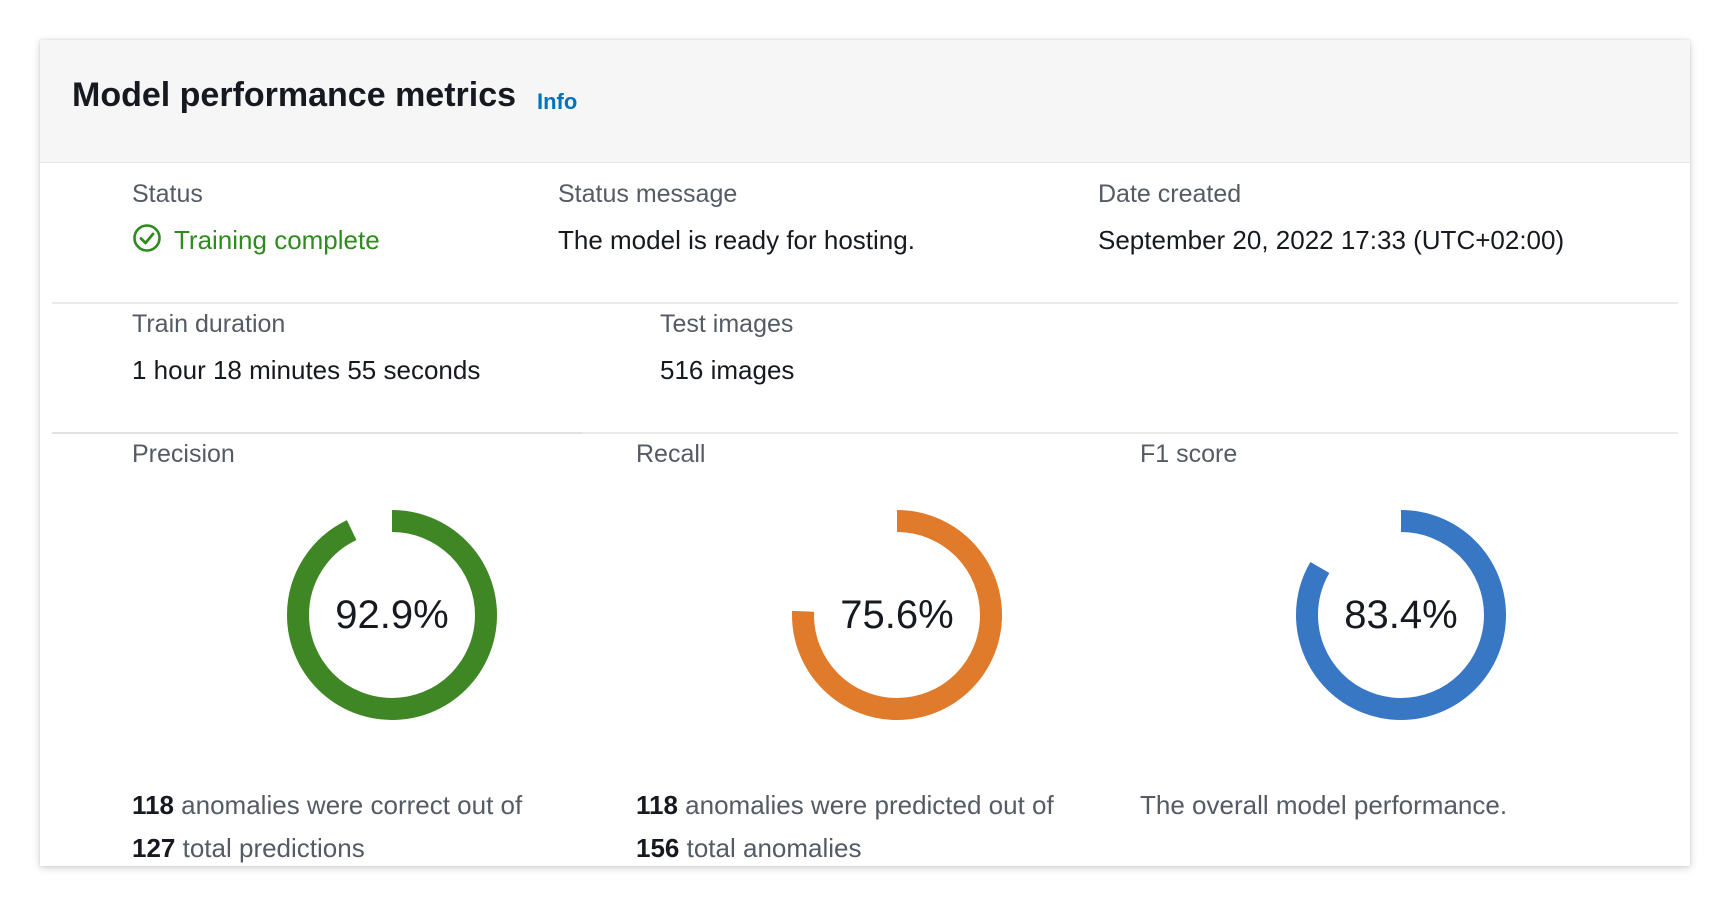  What do you see at coordinates (367, 454) in the screenshot?
I see `metric-precision: Precision` at bounding box center [367, 454].